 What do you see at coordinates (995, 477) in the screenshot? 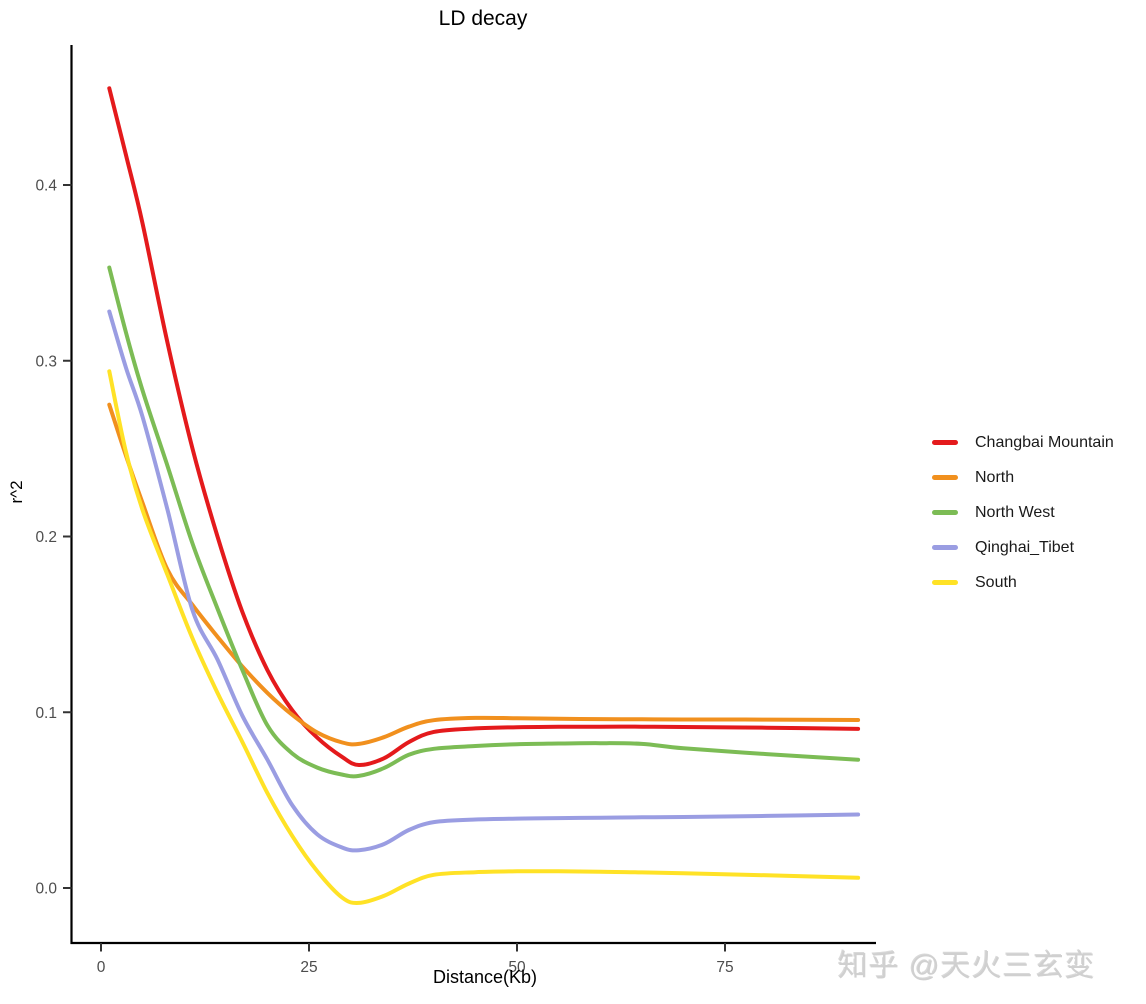
I see `legend-label: North` at bounding box center [995, 477].